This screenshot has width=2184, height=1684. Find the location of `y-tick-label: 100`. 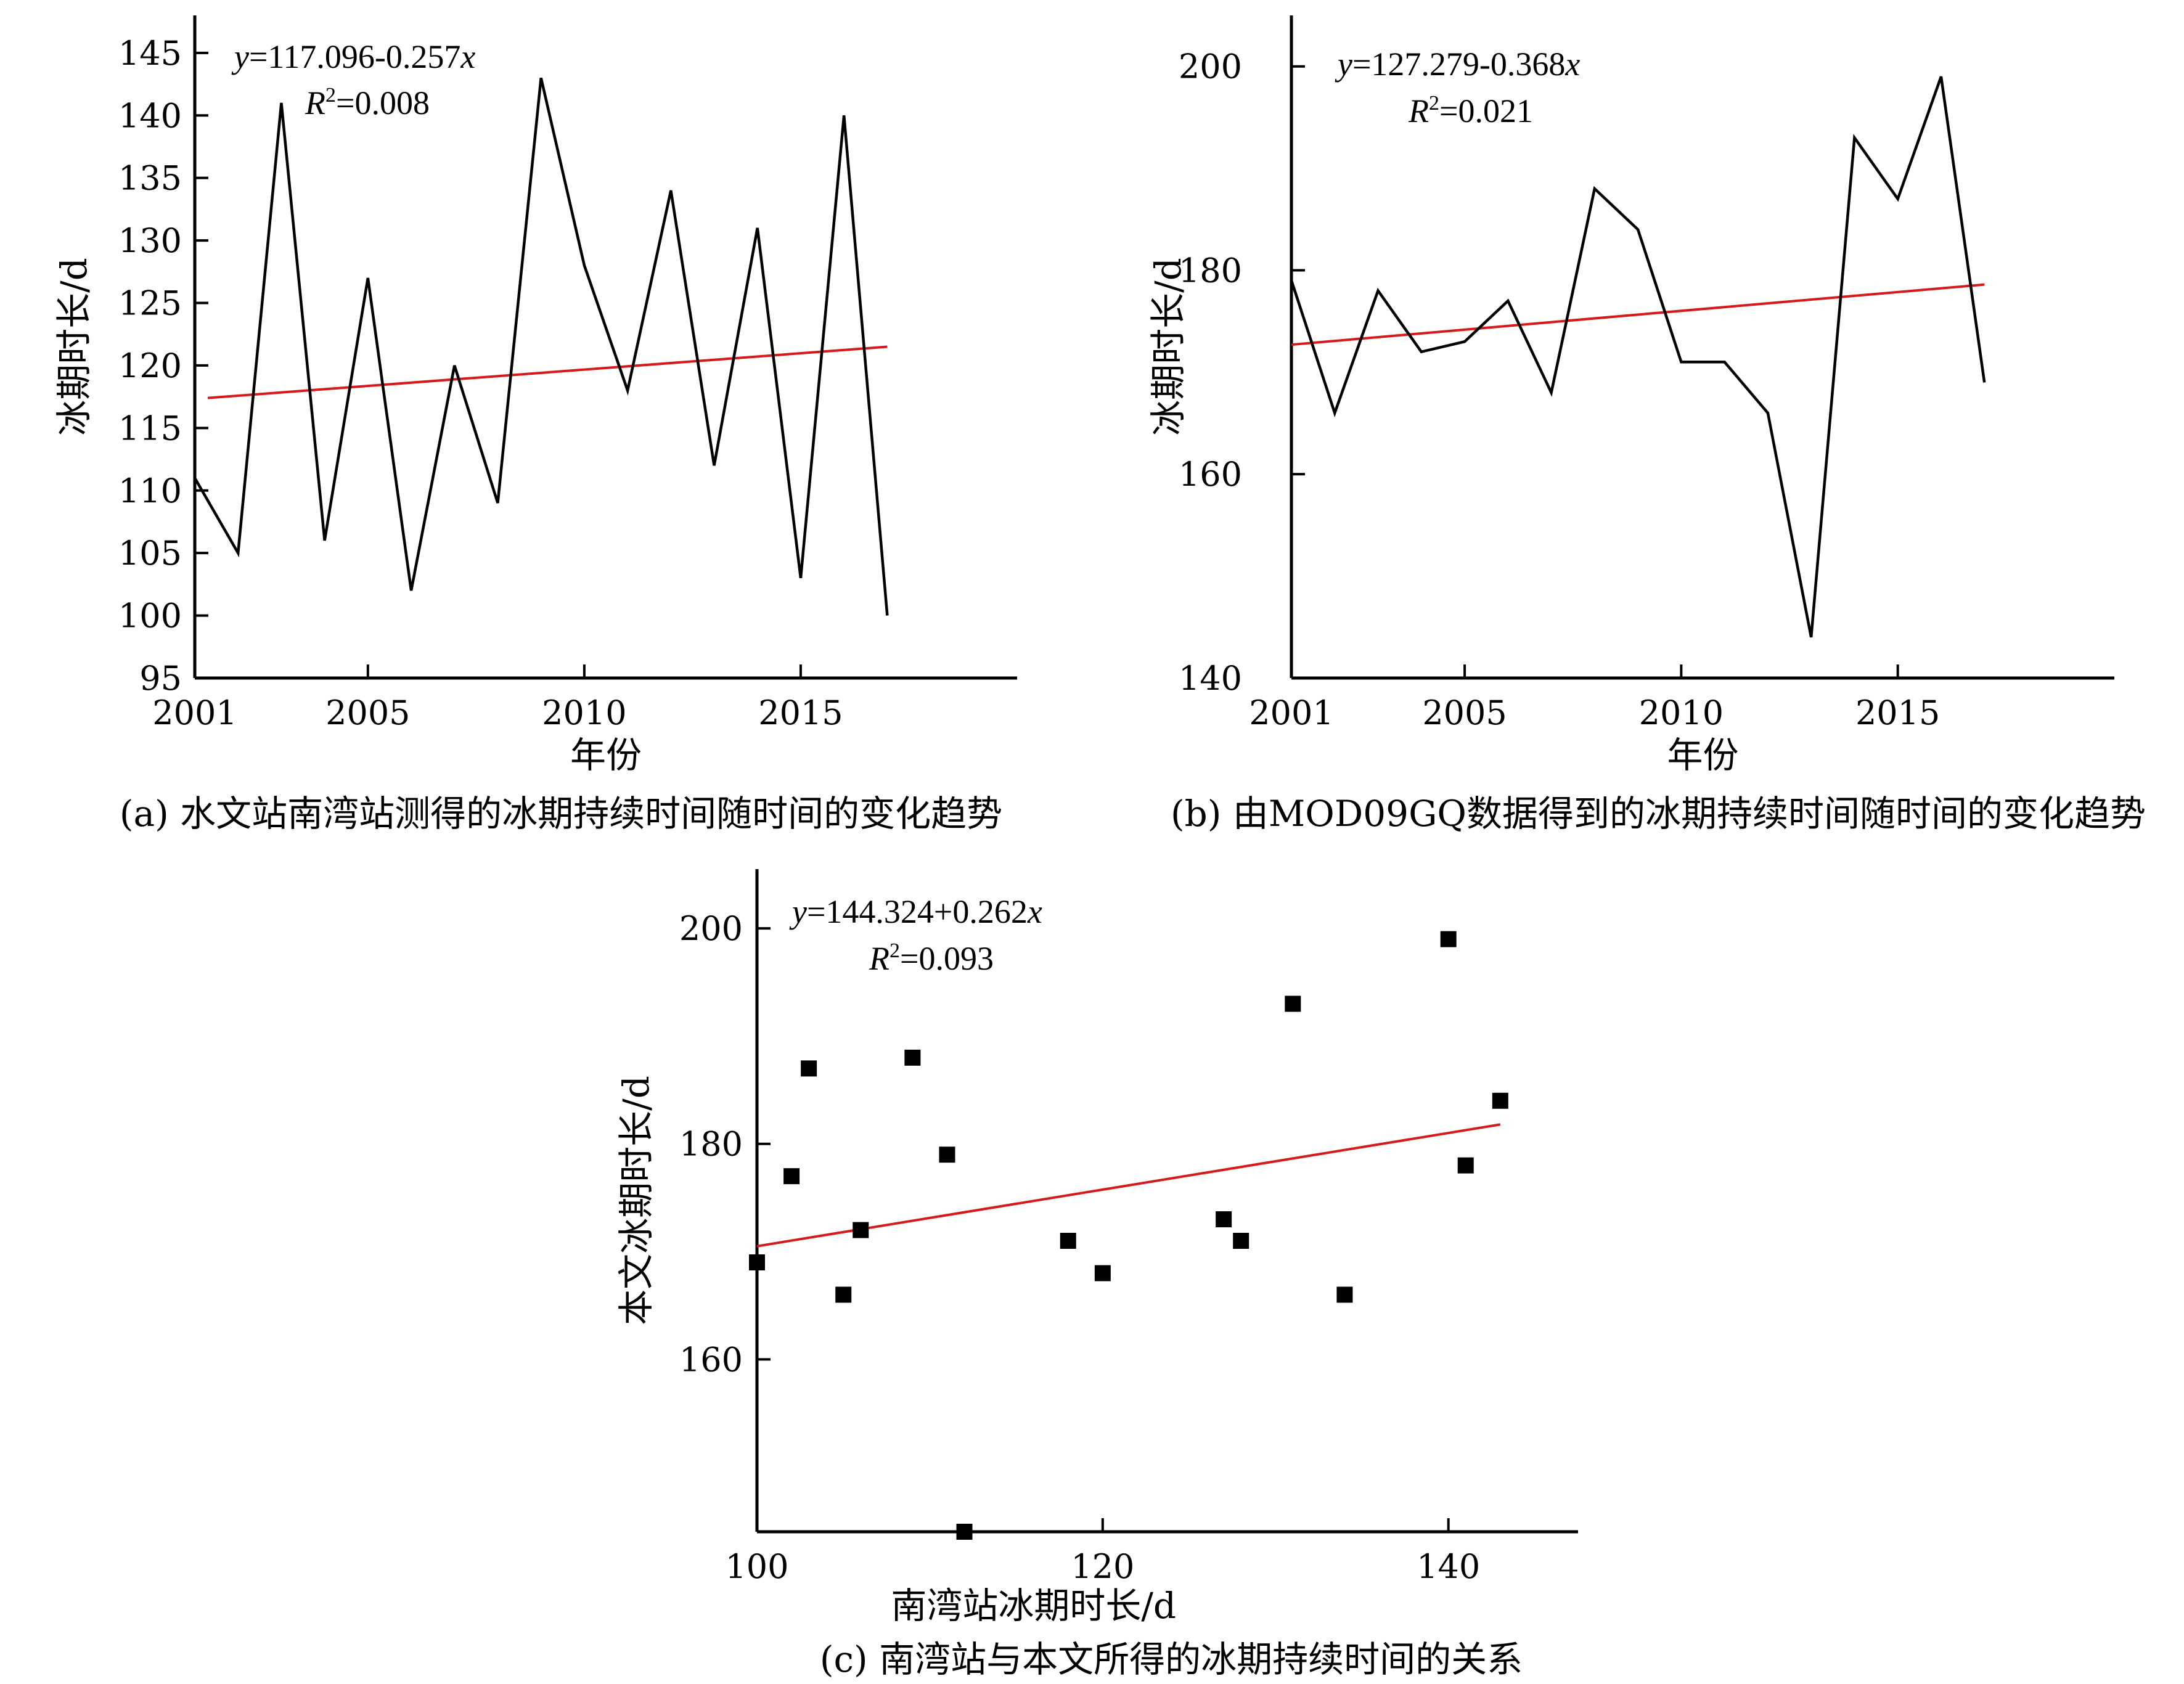

y-tick-label: 100 is located at coordinates (150, 617).